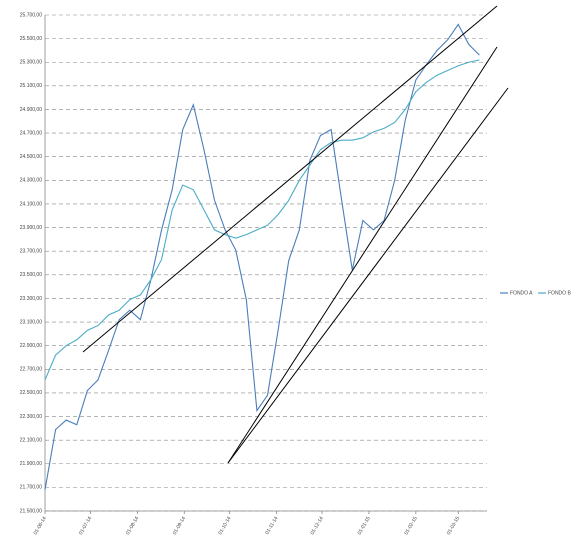  What do you see at coordinates (31, 488) in the screenshot?
I see `y-tick-label: 21.700,00` at bounding box center [31, 488].